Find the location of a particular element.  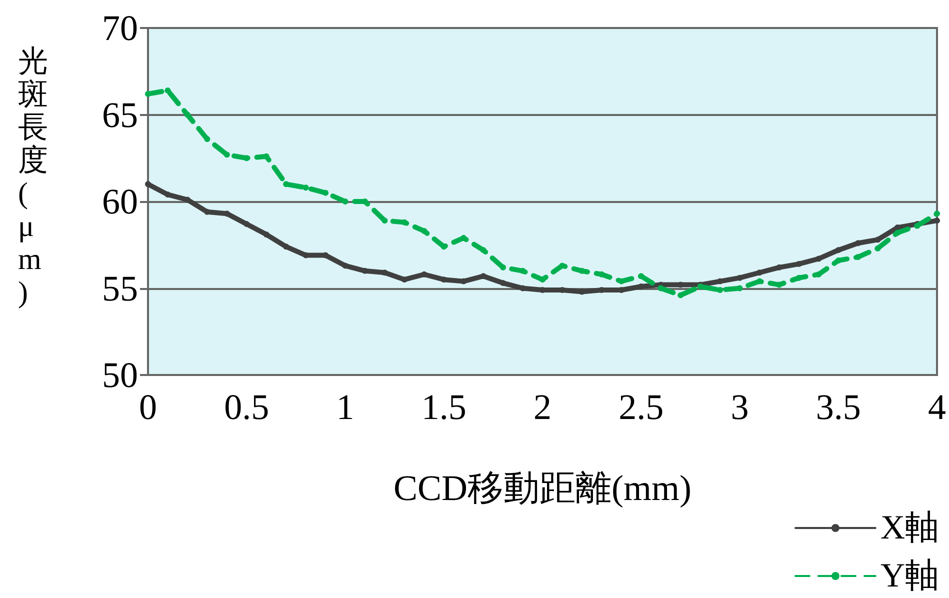

y-tick-label: 70 is located at coordinates (120, 28).